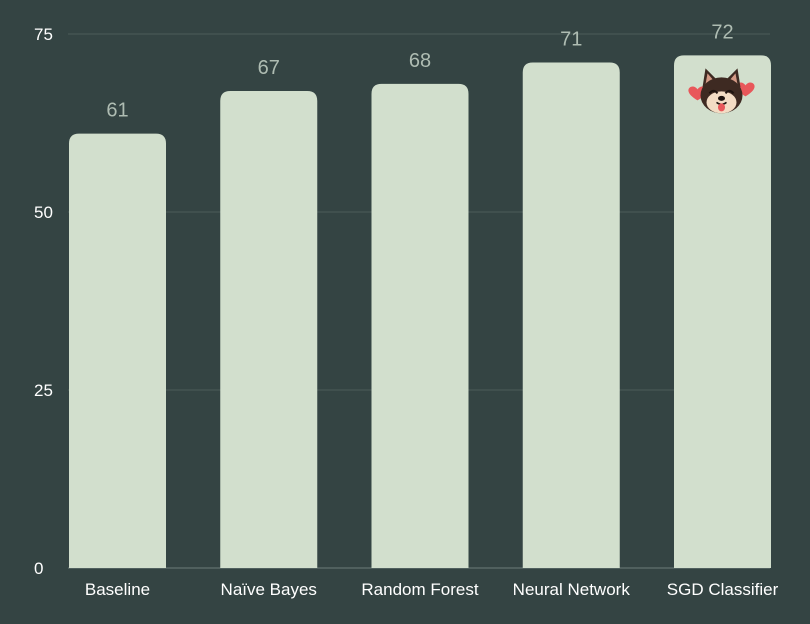 This screenshot has height=624, width=810. What do you see at coordinates (269, 589) in the screenshot?
I see `category-label: Naïve Bayes` at bounding box center [269, 589].